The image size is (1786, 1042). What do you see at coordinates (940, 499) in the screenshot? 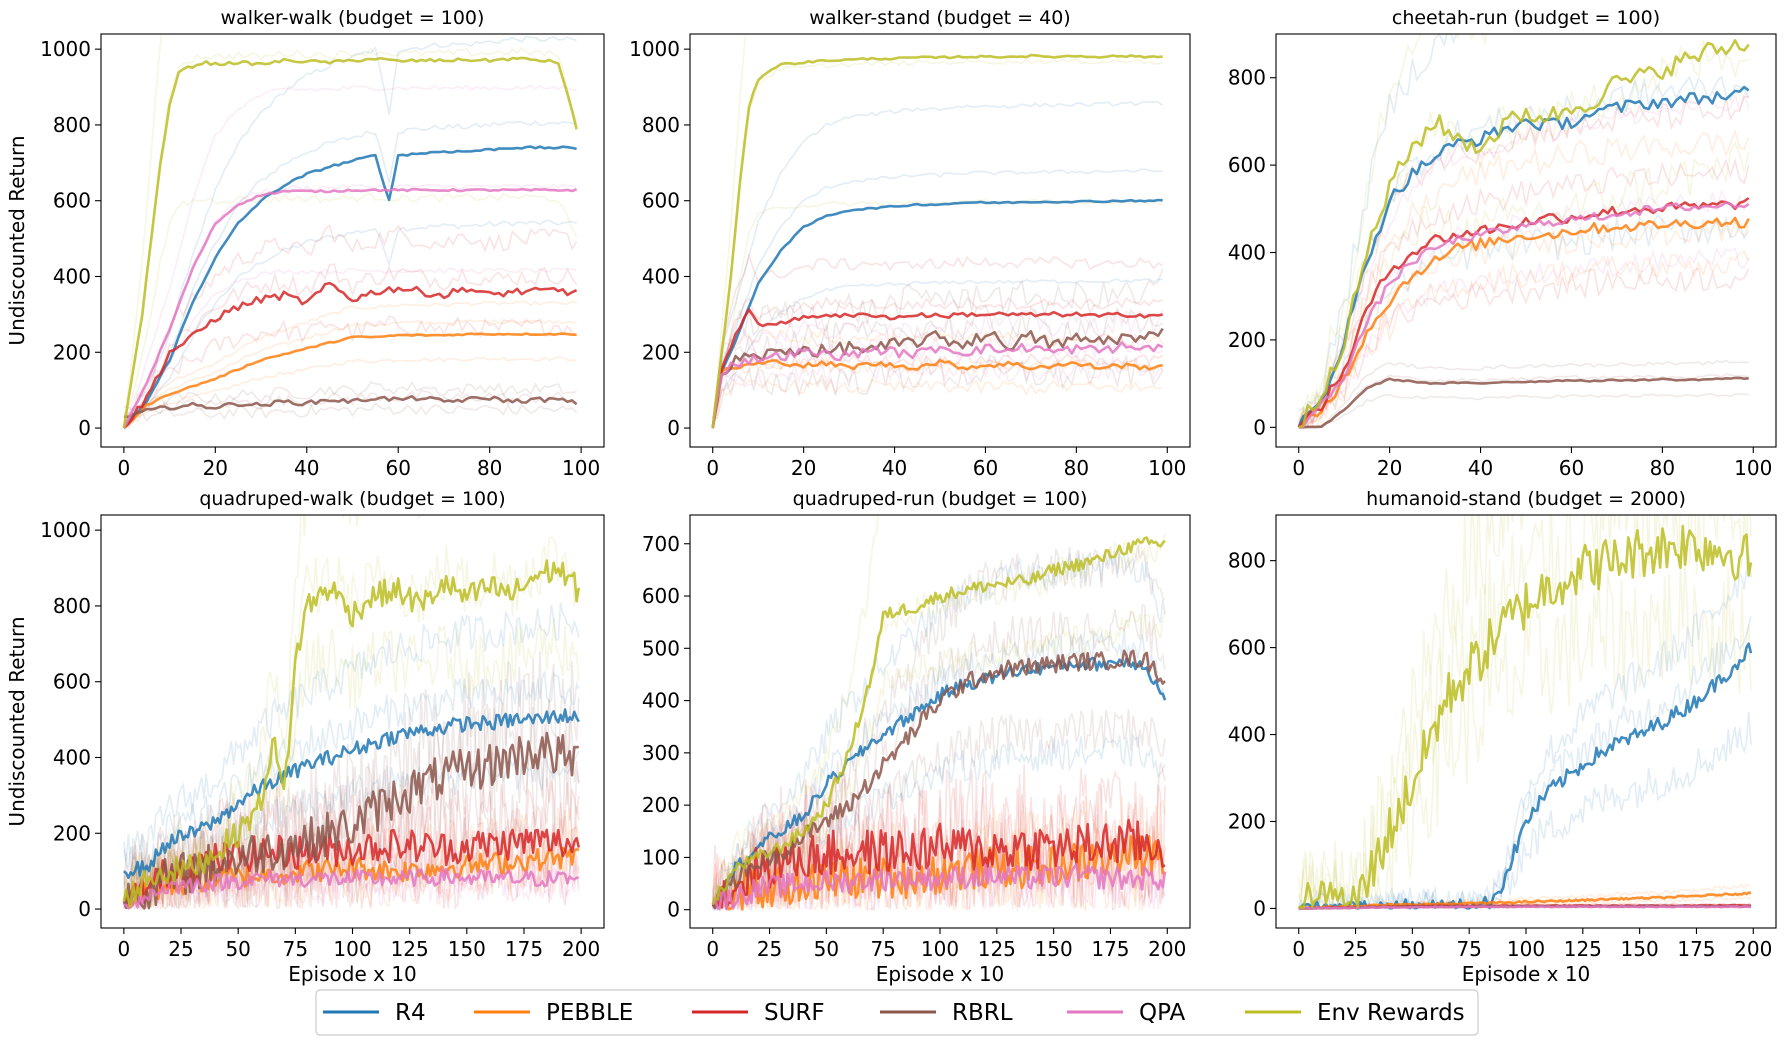
I see `chart-title: quadruped-run (budget = 100)` at bounding box center [940, 499].